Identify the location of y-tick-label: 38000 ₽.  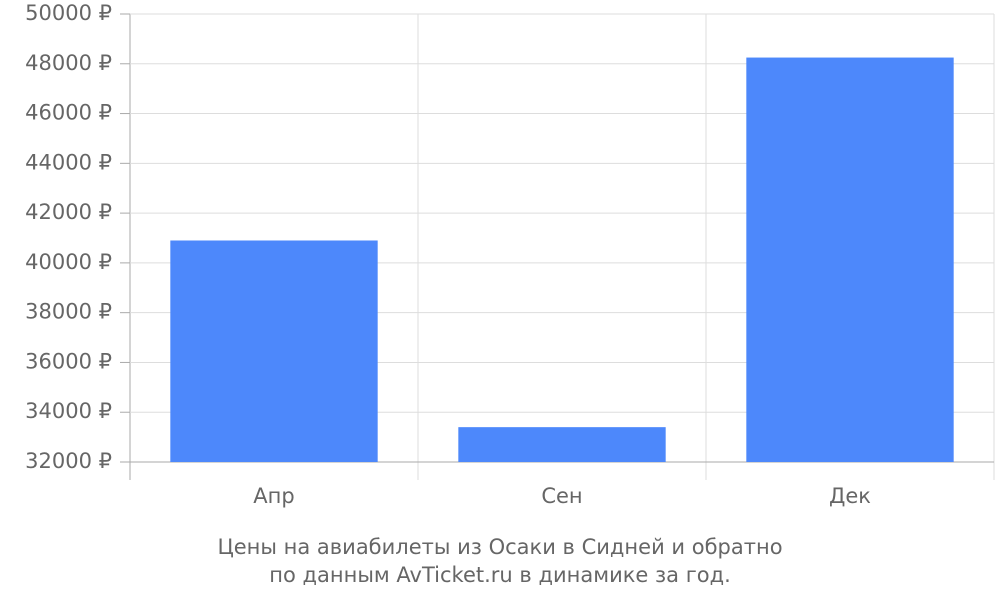
(68, 312).